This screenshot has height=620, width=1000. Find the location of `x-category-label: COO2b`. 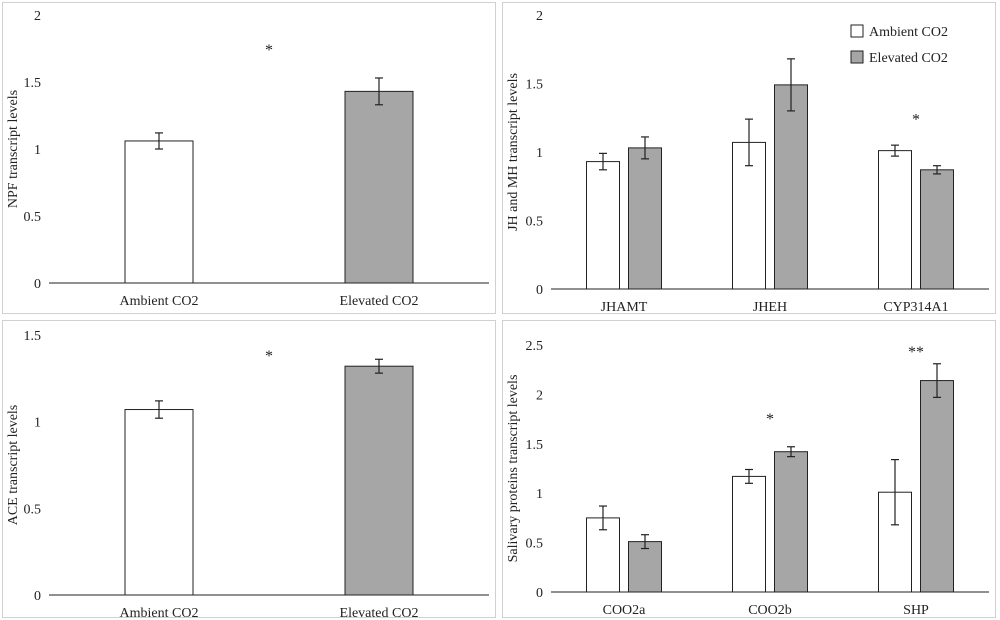

x-category-label: COO2b is located at coordinates (770, 610).